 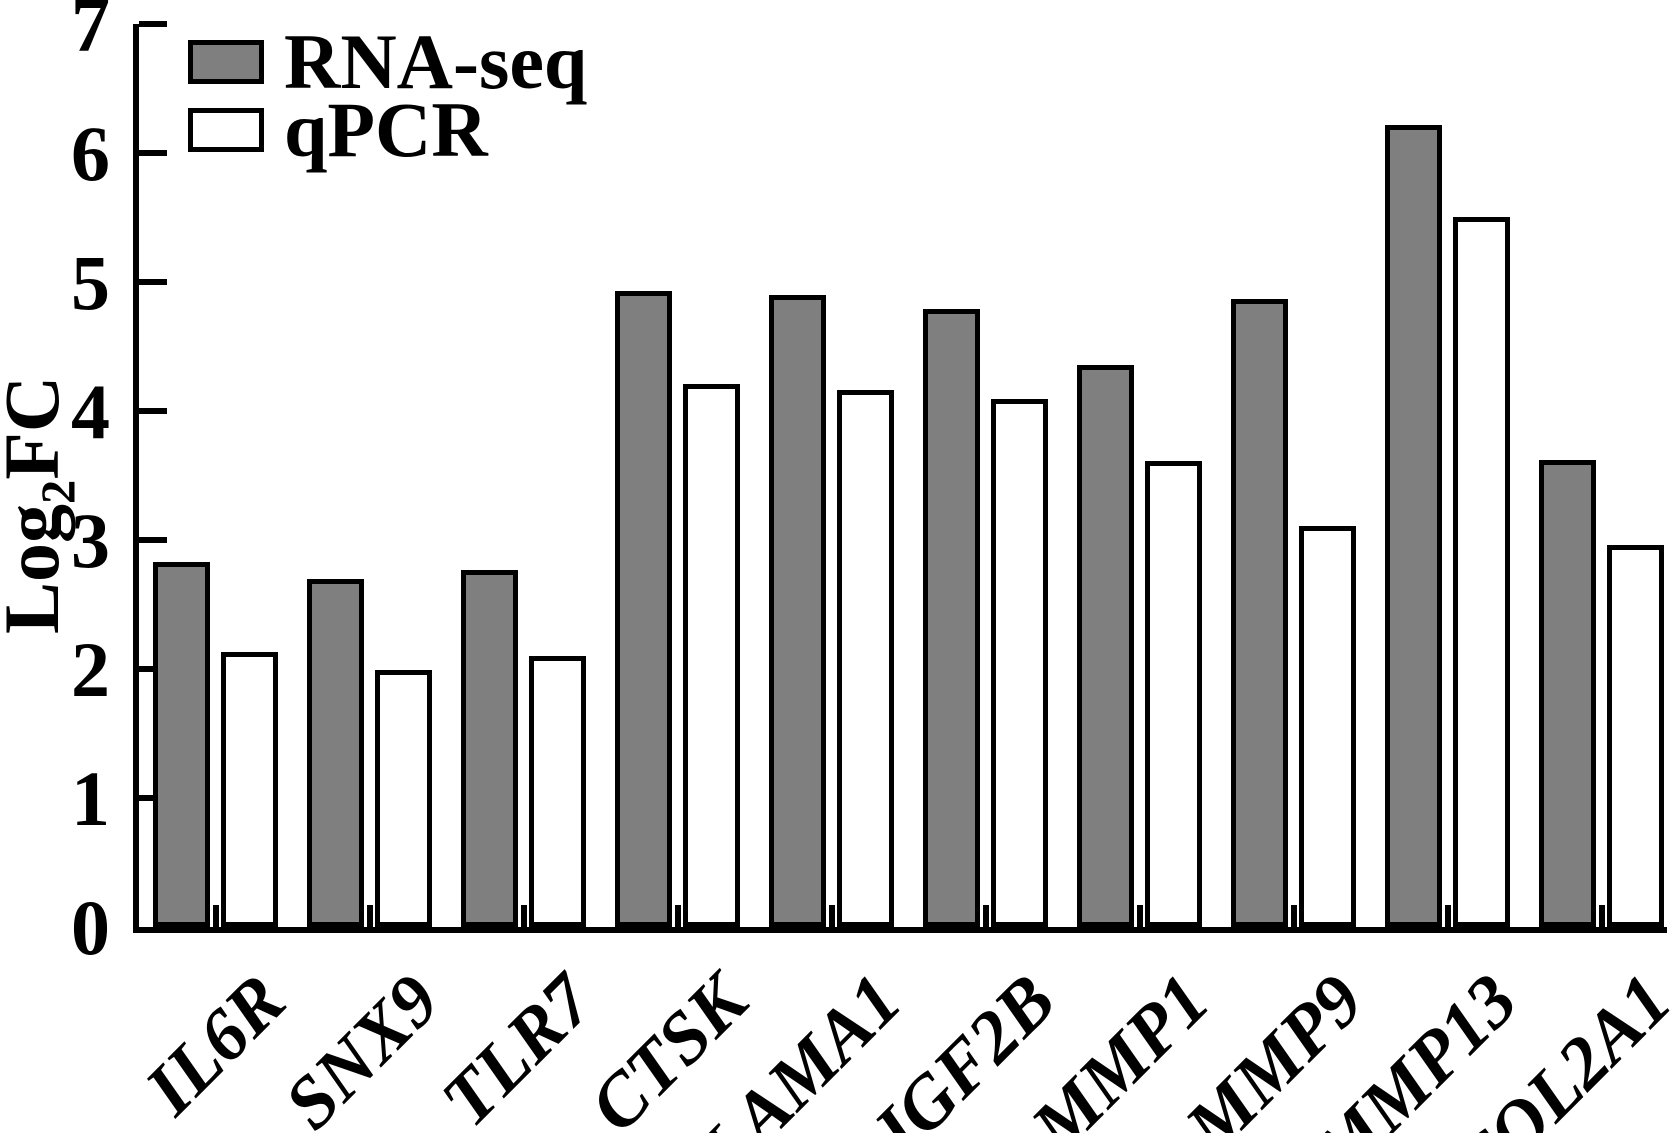 I want to click on y-tick-label: 2, so click(x=90, y=669).